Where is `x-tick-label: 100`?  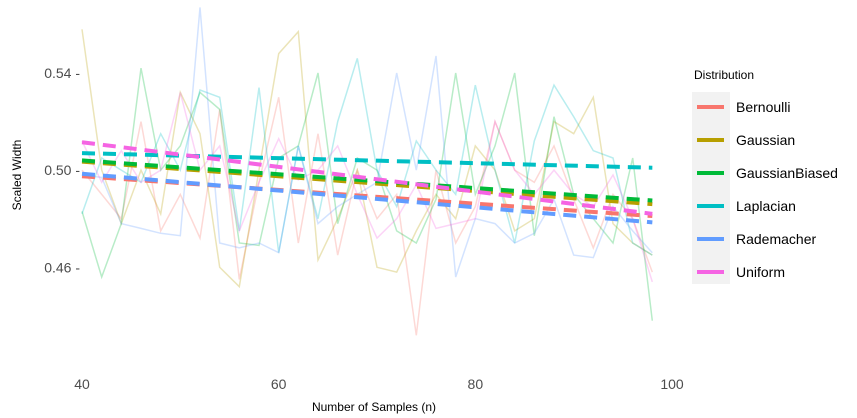 x-tick-label: 100 is located at coordinates (672, 384).